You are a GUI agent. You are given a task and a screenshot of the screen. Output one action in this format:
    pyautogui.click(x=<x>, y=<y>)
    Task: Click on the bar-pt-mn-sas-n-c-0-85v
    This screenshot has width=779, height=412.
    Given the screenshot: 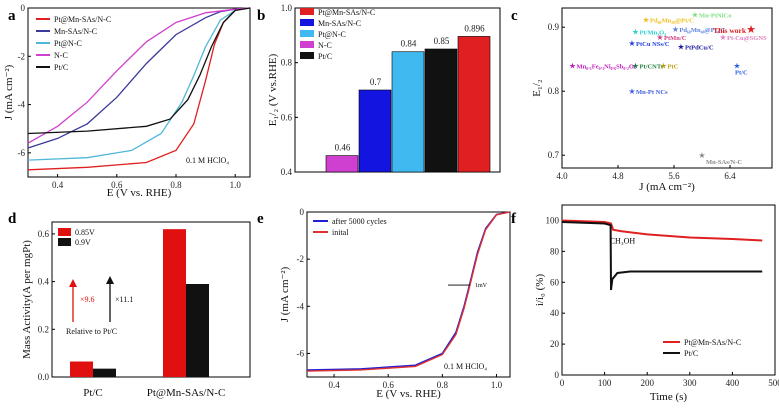 What is the action you would take?
    pyautogui.click(x=174, y=303)
    